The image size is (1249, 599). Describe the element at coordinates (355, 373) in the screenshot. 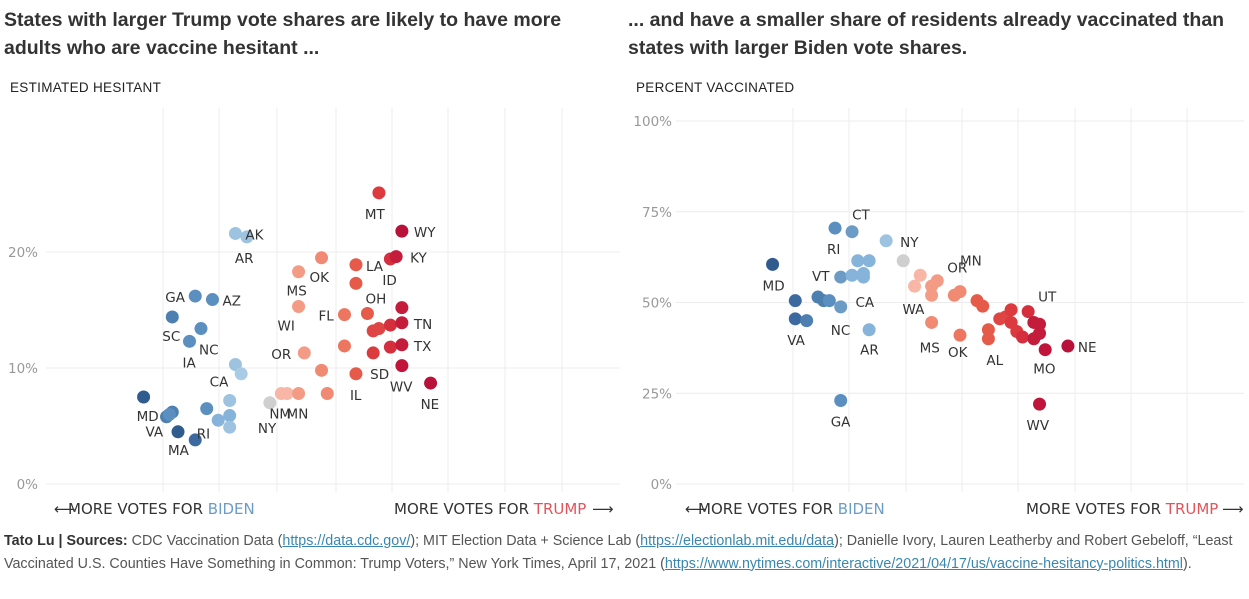

I see `state-dot-il` at that location.